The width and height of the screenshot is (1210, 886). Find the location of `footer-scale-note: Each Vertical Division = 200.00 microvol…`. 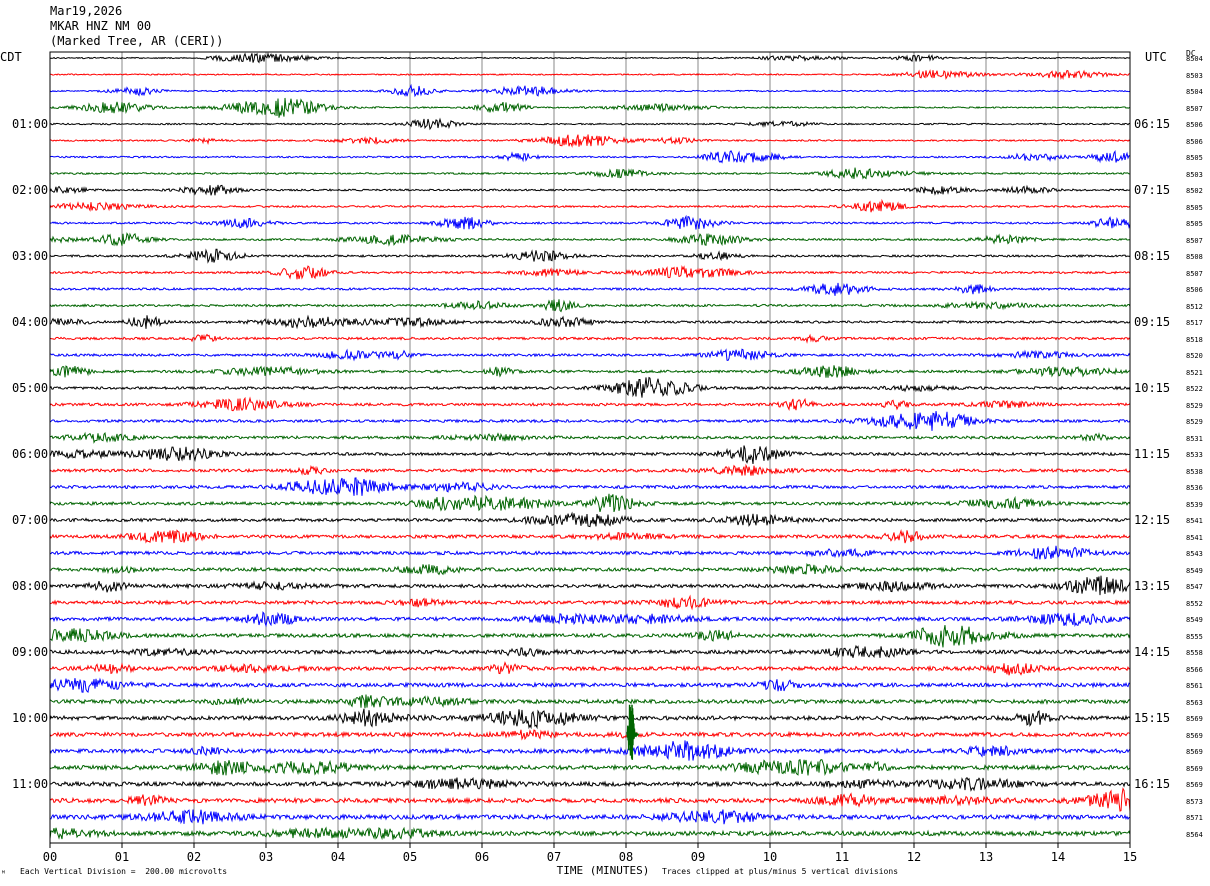

footer-scale-note: Each Vertical Division = 200.00 microvol… is located at coordinates (124, 871).